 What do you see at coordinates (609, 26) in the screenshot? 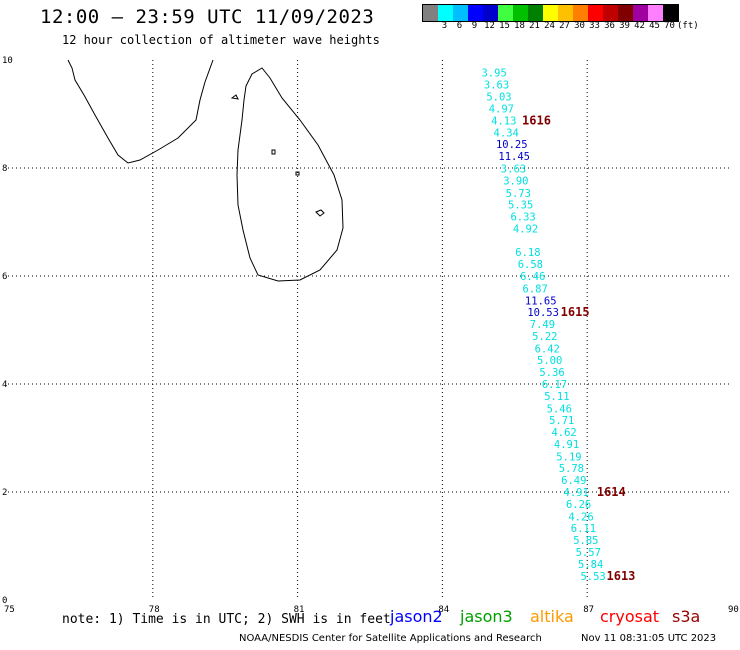
I see `legend-tick-label: 36` at bounding box center [609, 26].